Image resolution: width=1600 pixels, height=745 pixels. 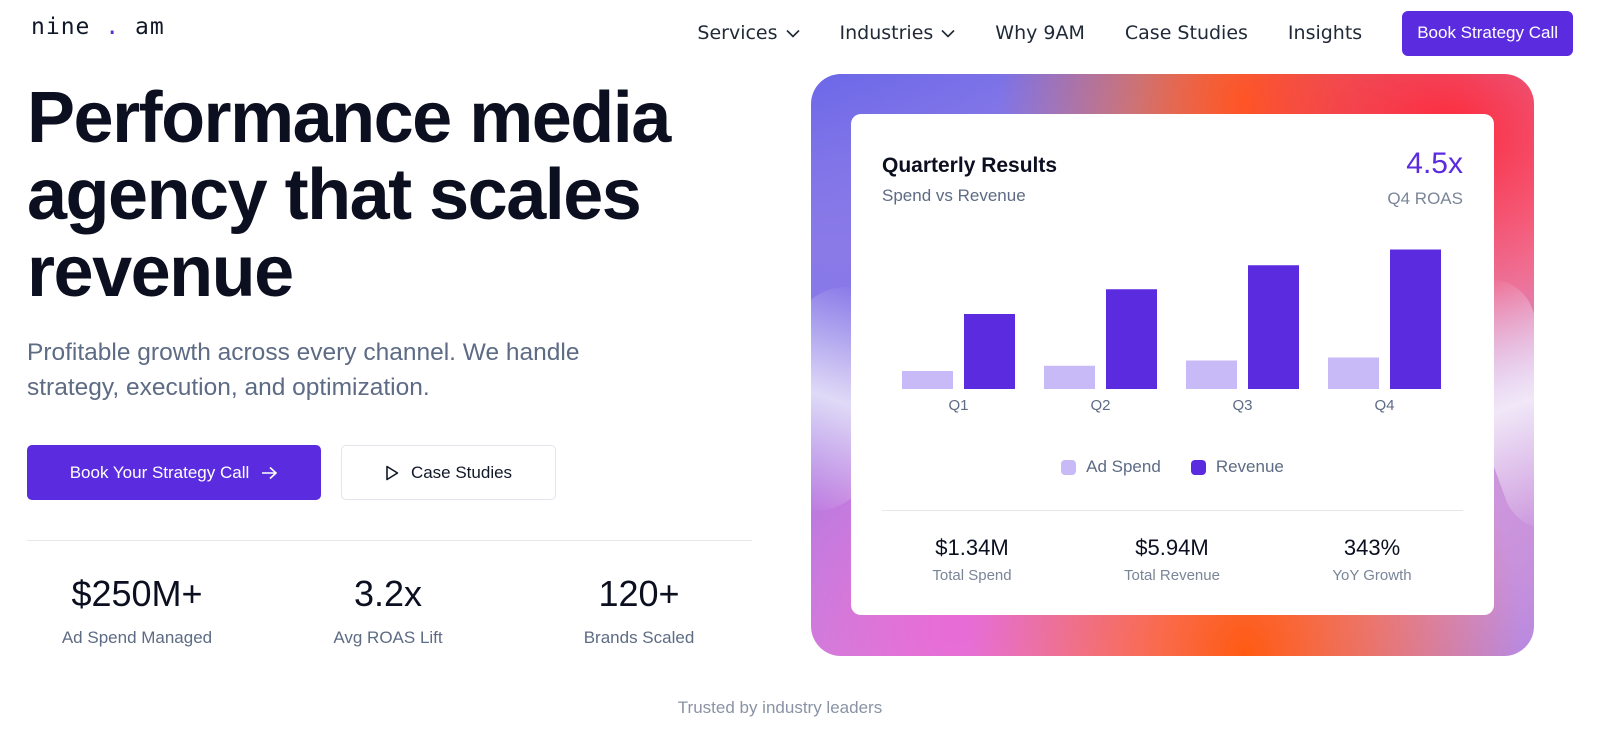 What do you see at coordinates (954, 195) in the screenshot?
I see `card-subtitle: Spend vs Revenue` at bounding box center [954, 195].